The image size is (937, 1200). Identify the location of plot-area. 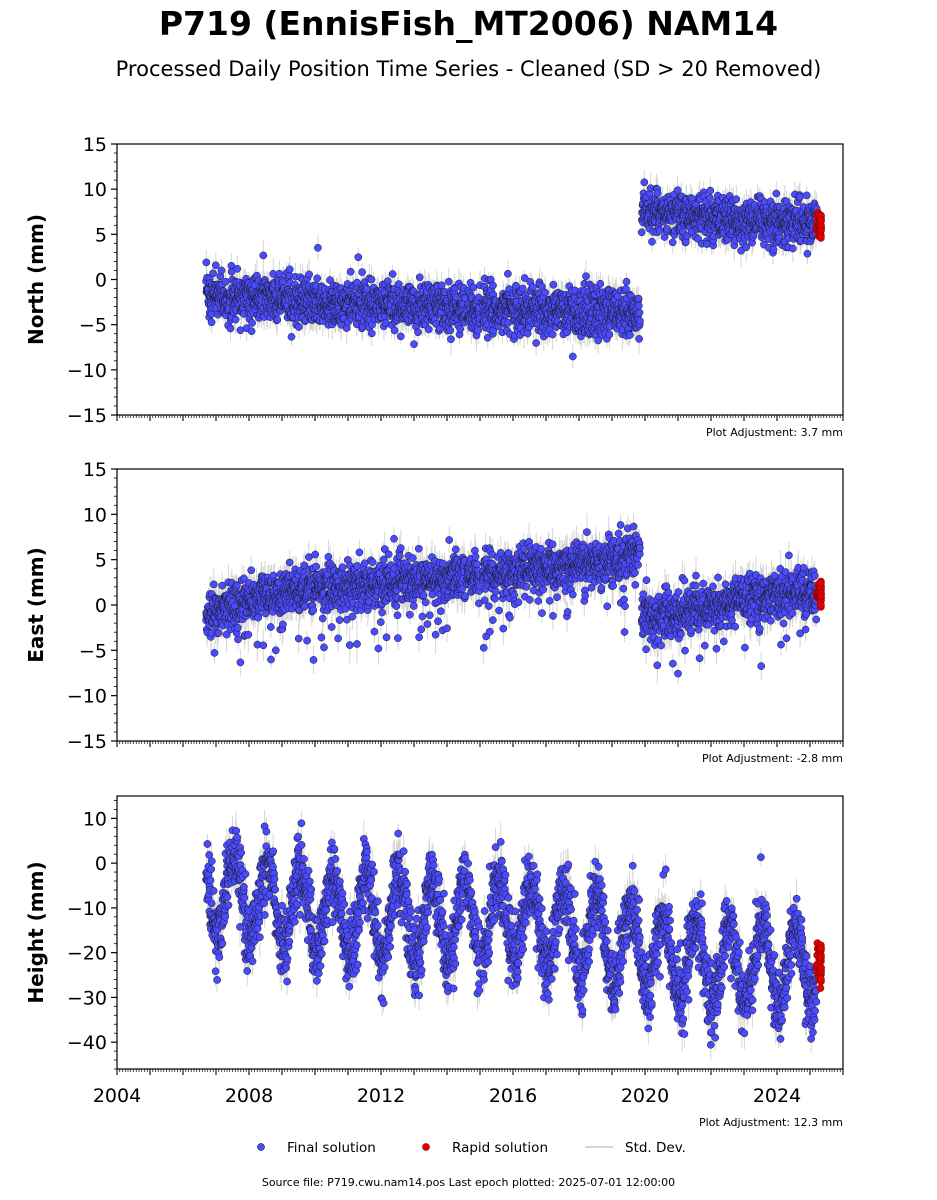
(513, 269).